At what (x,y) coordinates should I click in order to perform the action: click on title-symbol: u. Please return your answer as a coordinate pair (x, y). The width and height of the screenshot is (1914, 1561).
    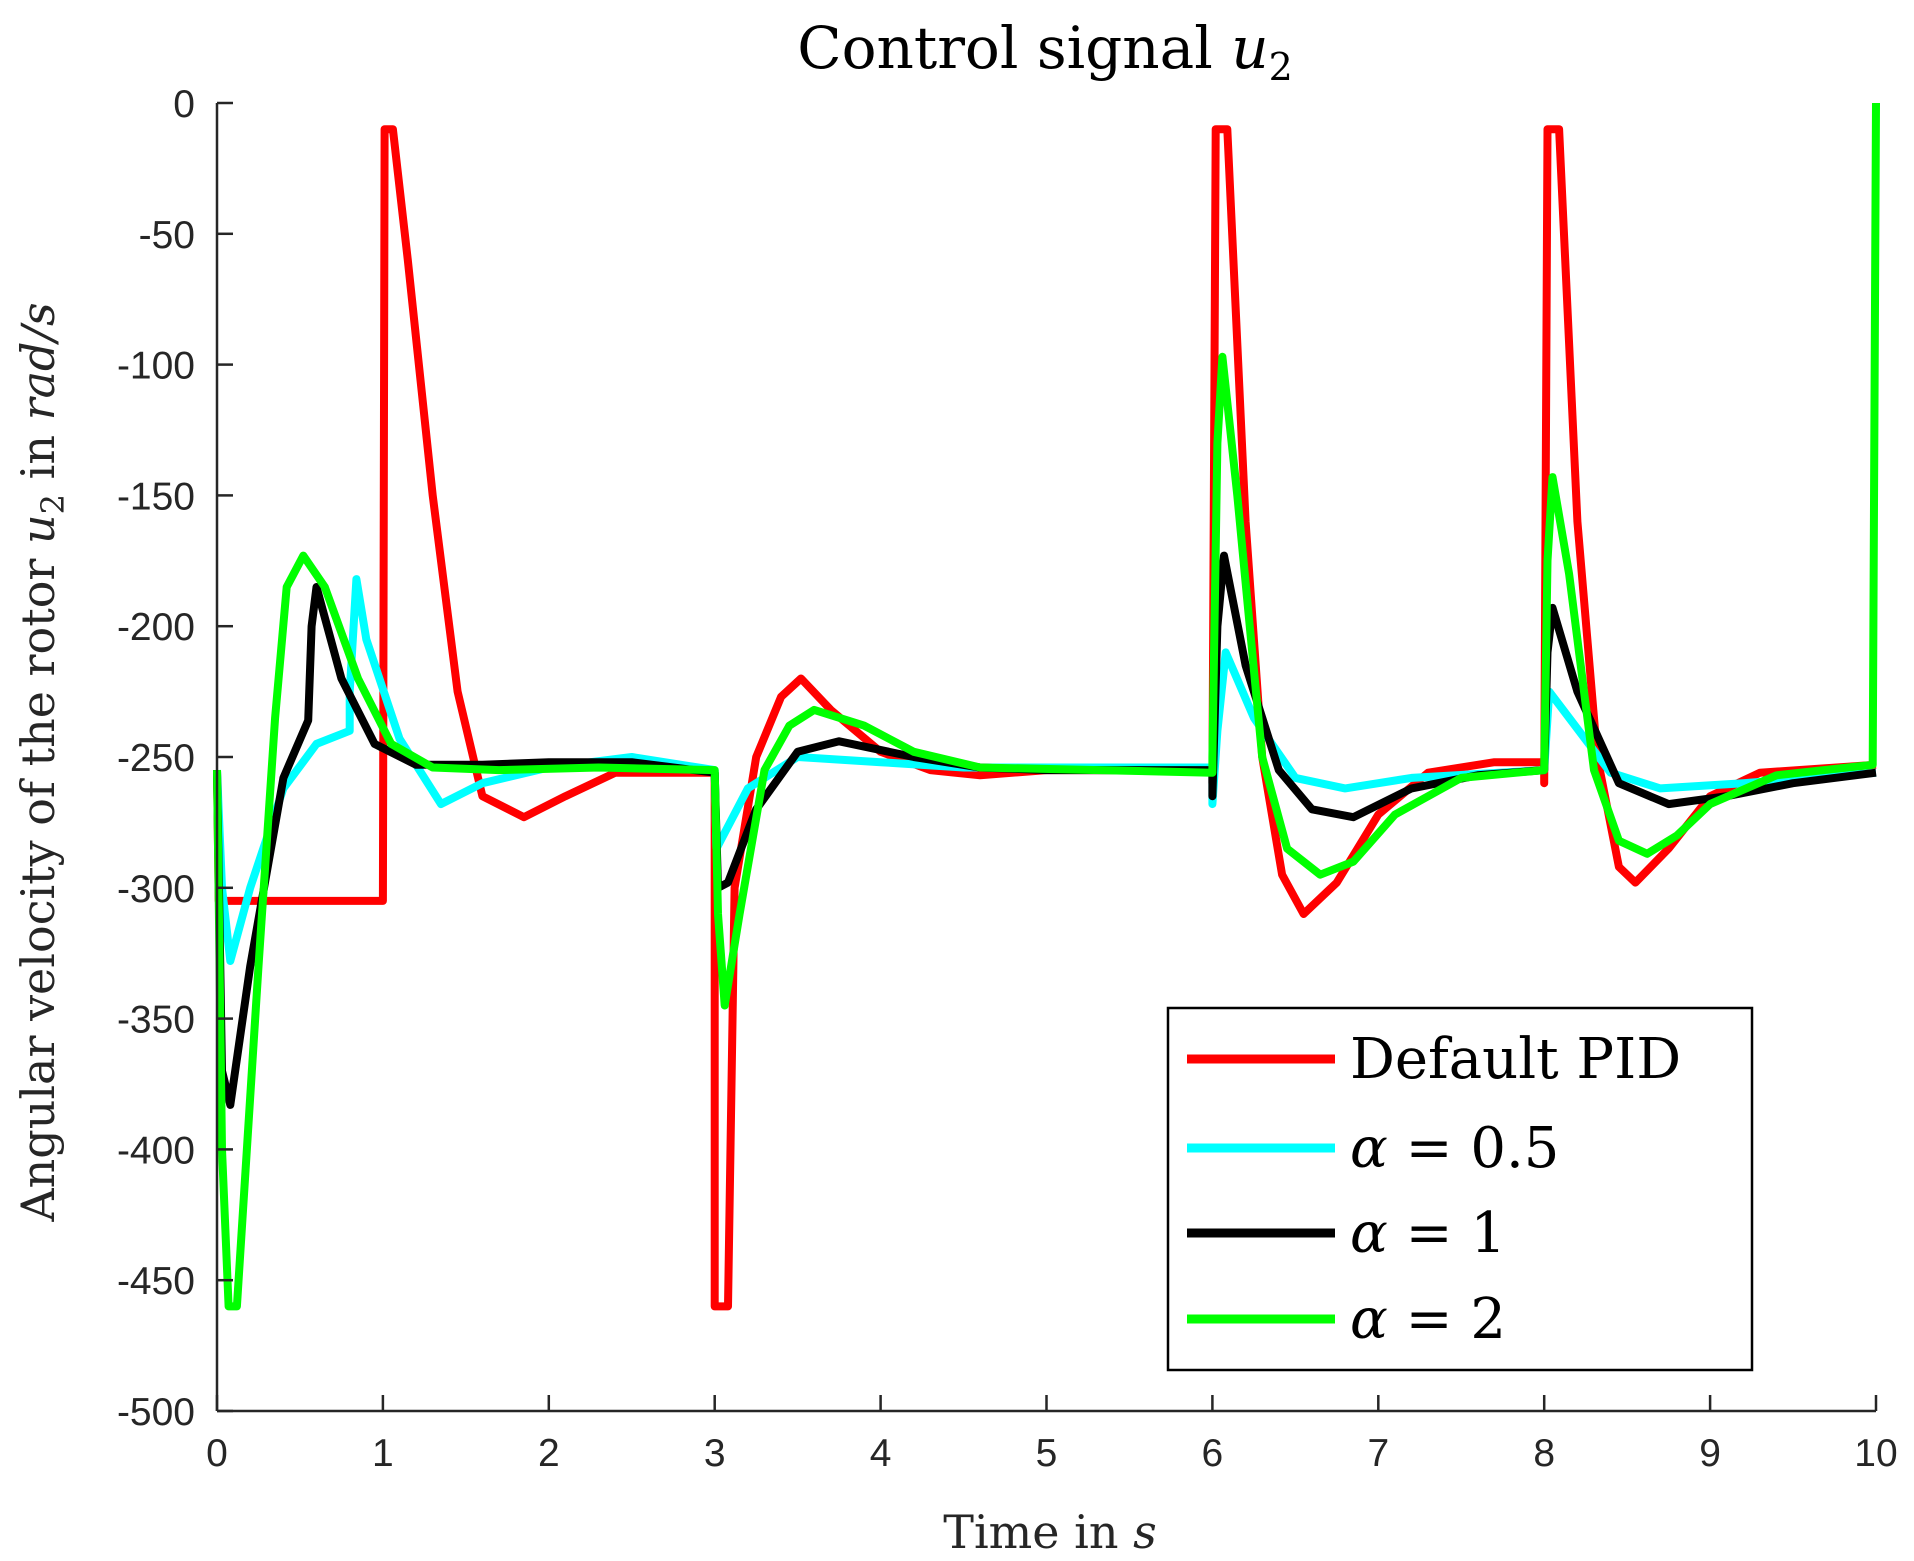
    Looking at the image, I should click on (1249, 48).